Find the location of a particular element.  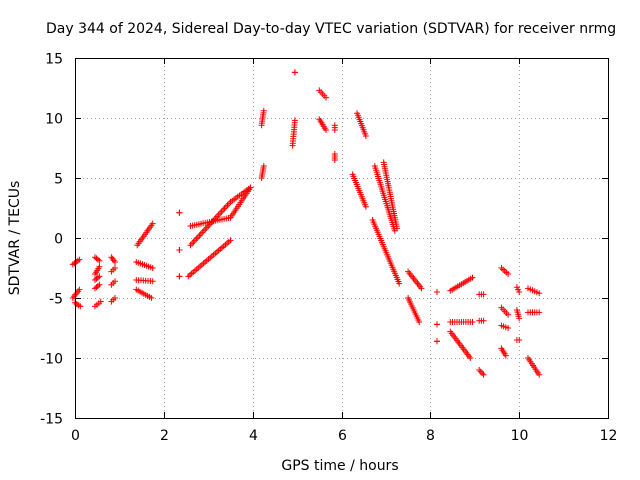

y-tick-label: -15 is located at coordinates (51, 420).